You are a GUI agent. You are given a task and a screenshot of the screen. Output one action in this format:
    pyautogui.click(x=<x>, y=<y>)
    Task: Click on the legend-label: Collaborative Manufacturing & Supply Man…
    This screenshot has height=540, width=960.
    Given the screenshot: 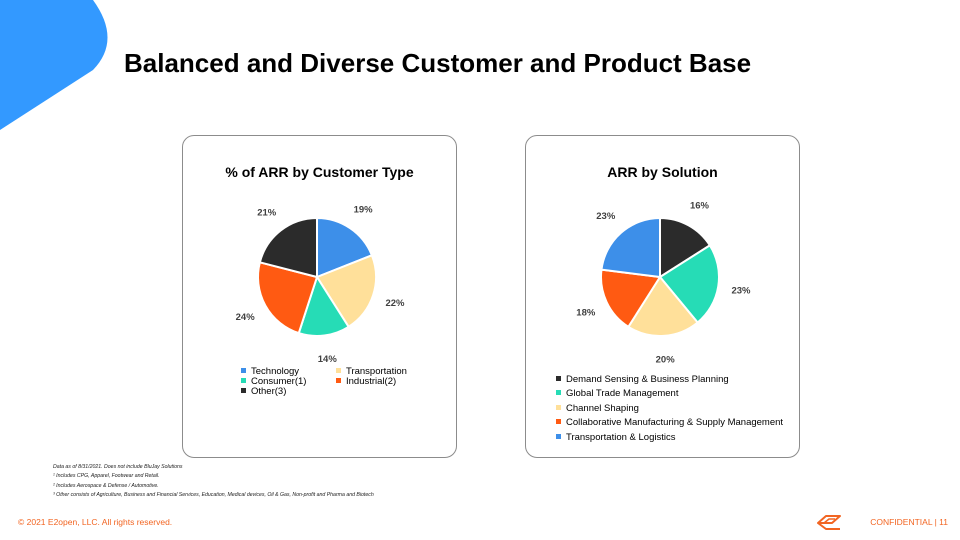 What is the action you would take?
    pyautogui.click(x=675, y=422)
    